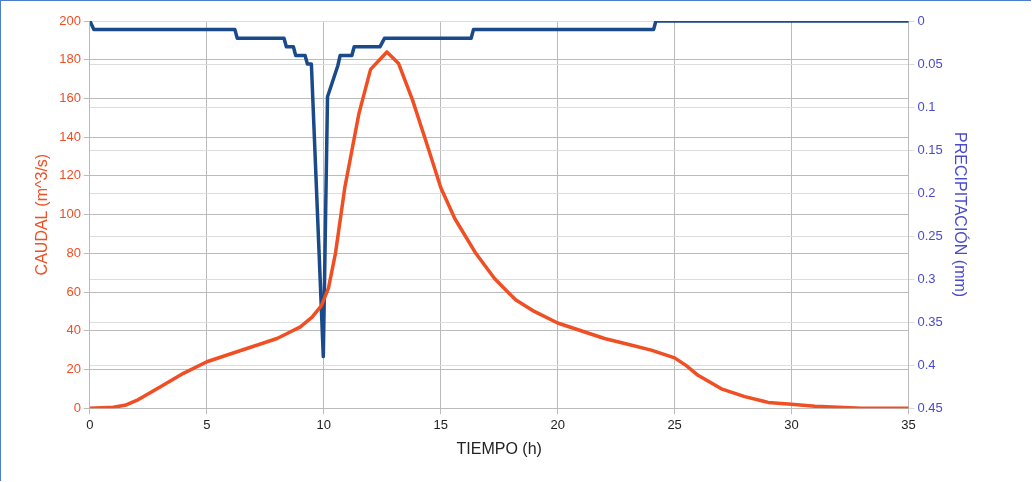  Describe the element at coordinates (930, 63) in the screenshot. I see `y2-tick-label: 0.05` at that location.